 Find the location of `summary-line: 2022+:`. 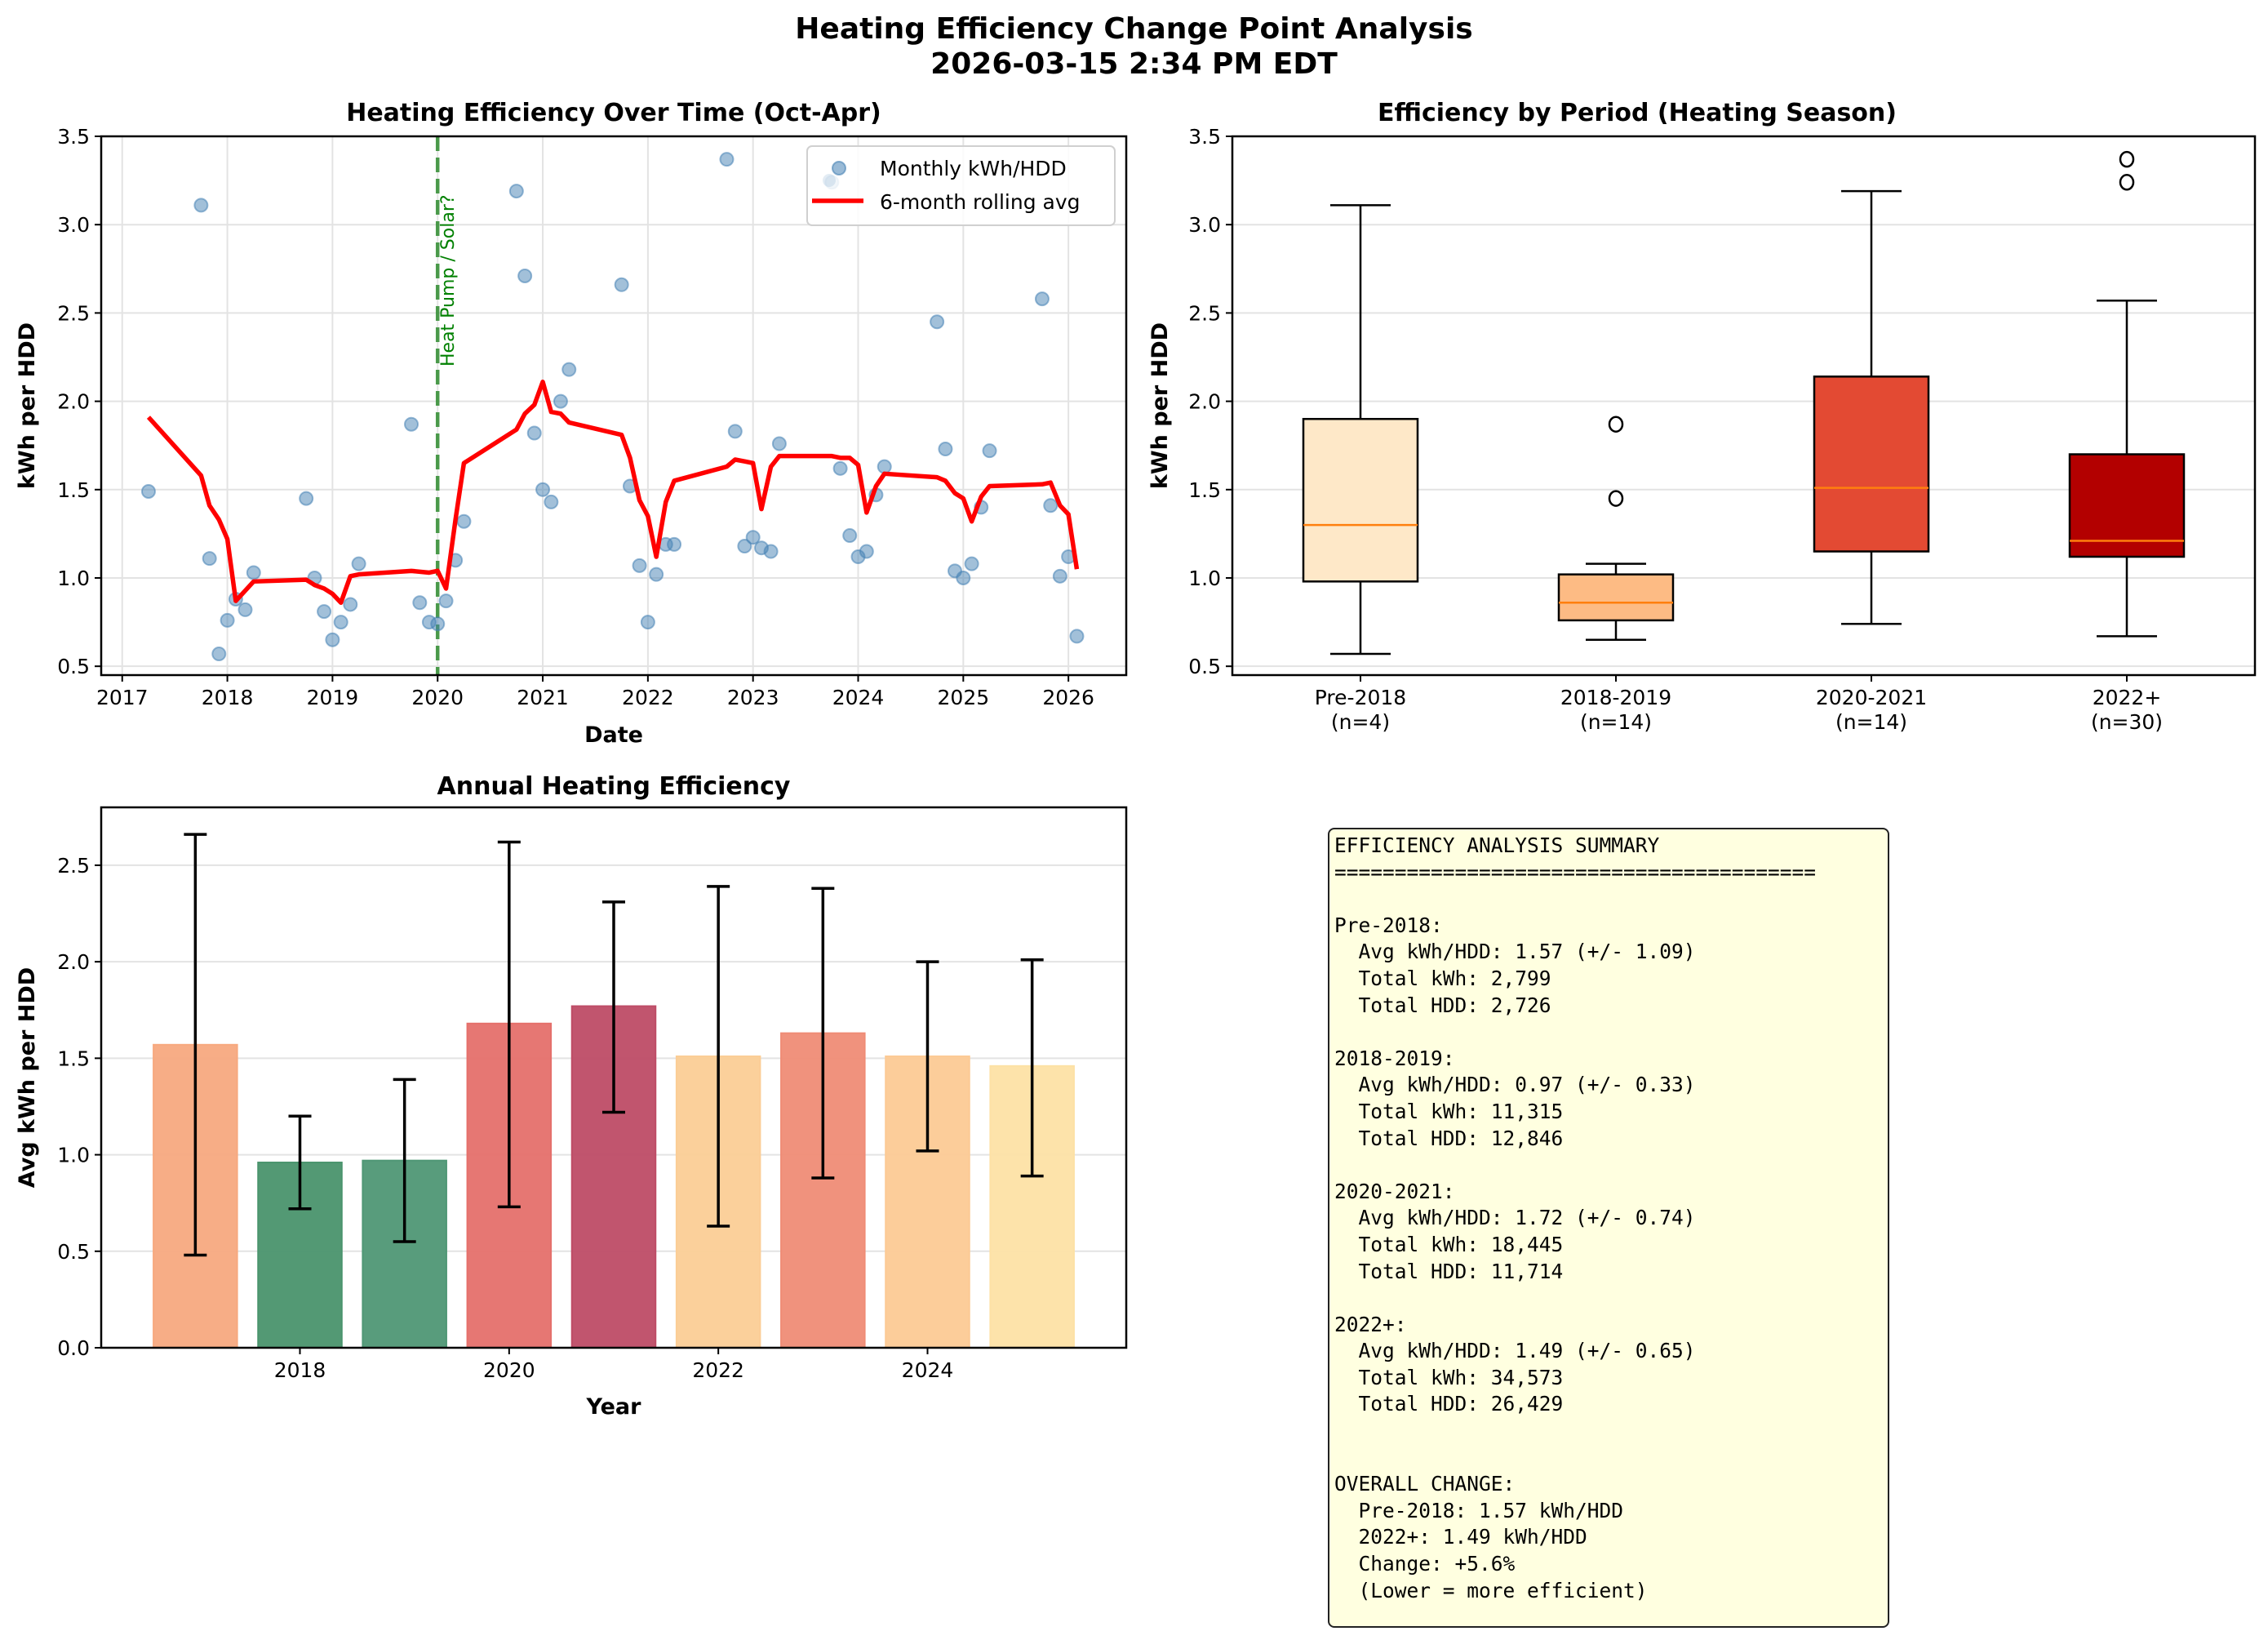

summary-line: 2022+: is located at coordinates (1370, 1324).